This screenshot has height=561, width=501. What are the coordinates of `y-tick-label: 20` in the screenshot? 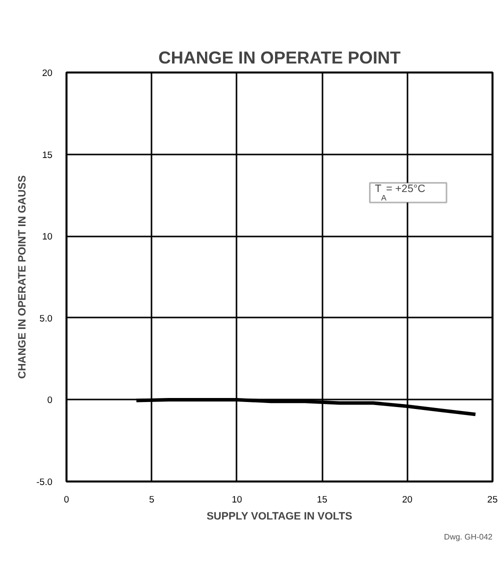 It's located at (47, 73).